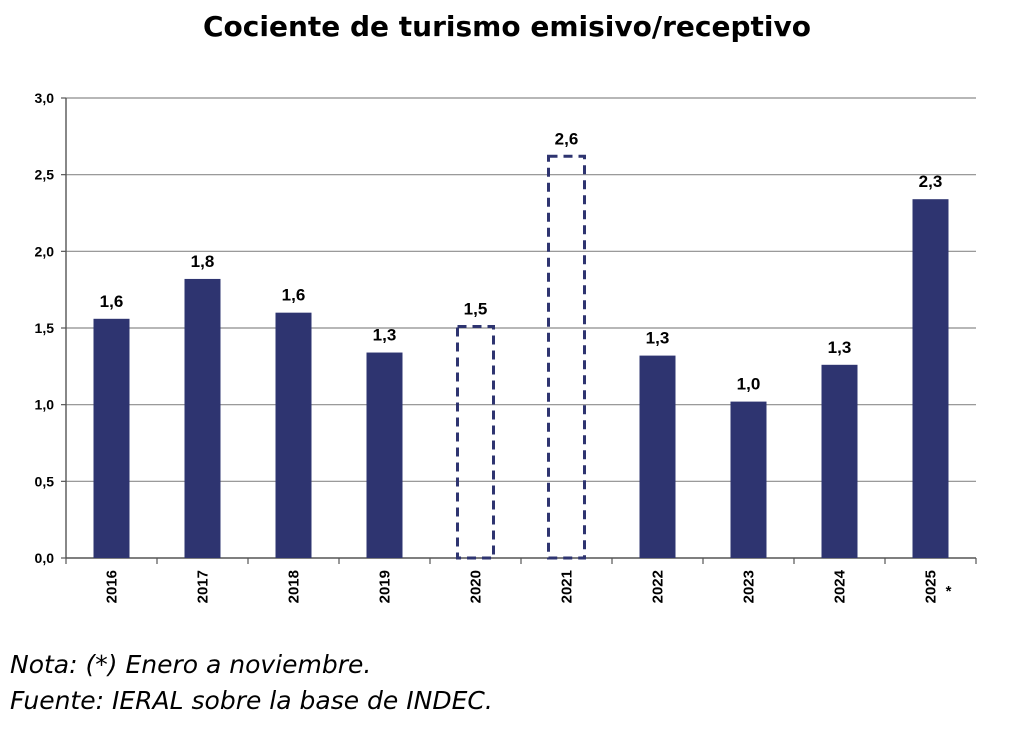 The image size is (1024, 735). Describe the element at coordinates (45, 558) in the screenshot. I see `y-tick-label: 0,0` at that location.